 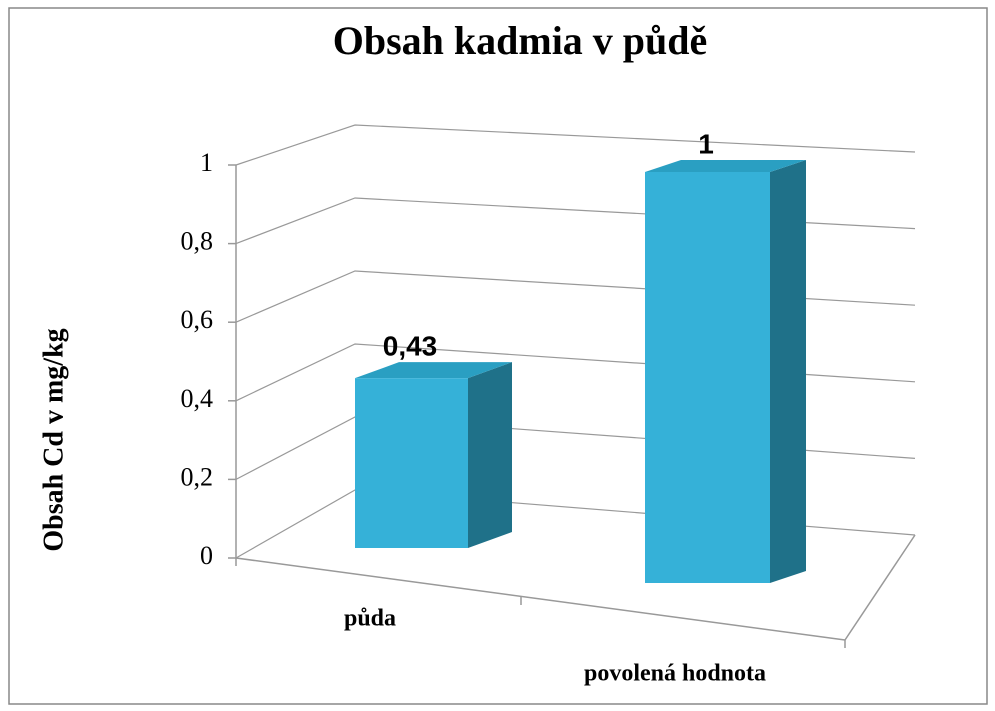 What do you see at coordinates (197, 241) in the screenshot?
I see `y-tick-label: 0,8` at bounding box center [197, 241].